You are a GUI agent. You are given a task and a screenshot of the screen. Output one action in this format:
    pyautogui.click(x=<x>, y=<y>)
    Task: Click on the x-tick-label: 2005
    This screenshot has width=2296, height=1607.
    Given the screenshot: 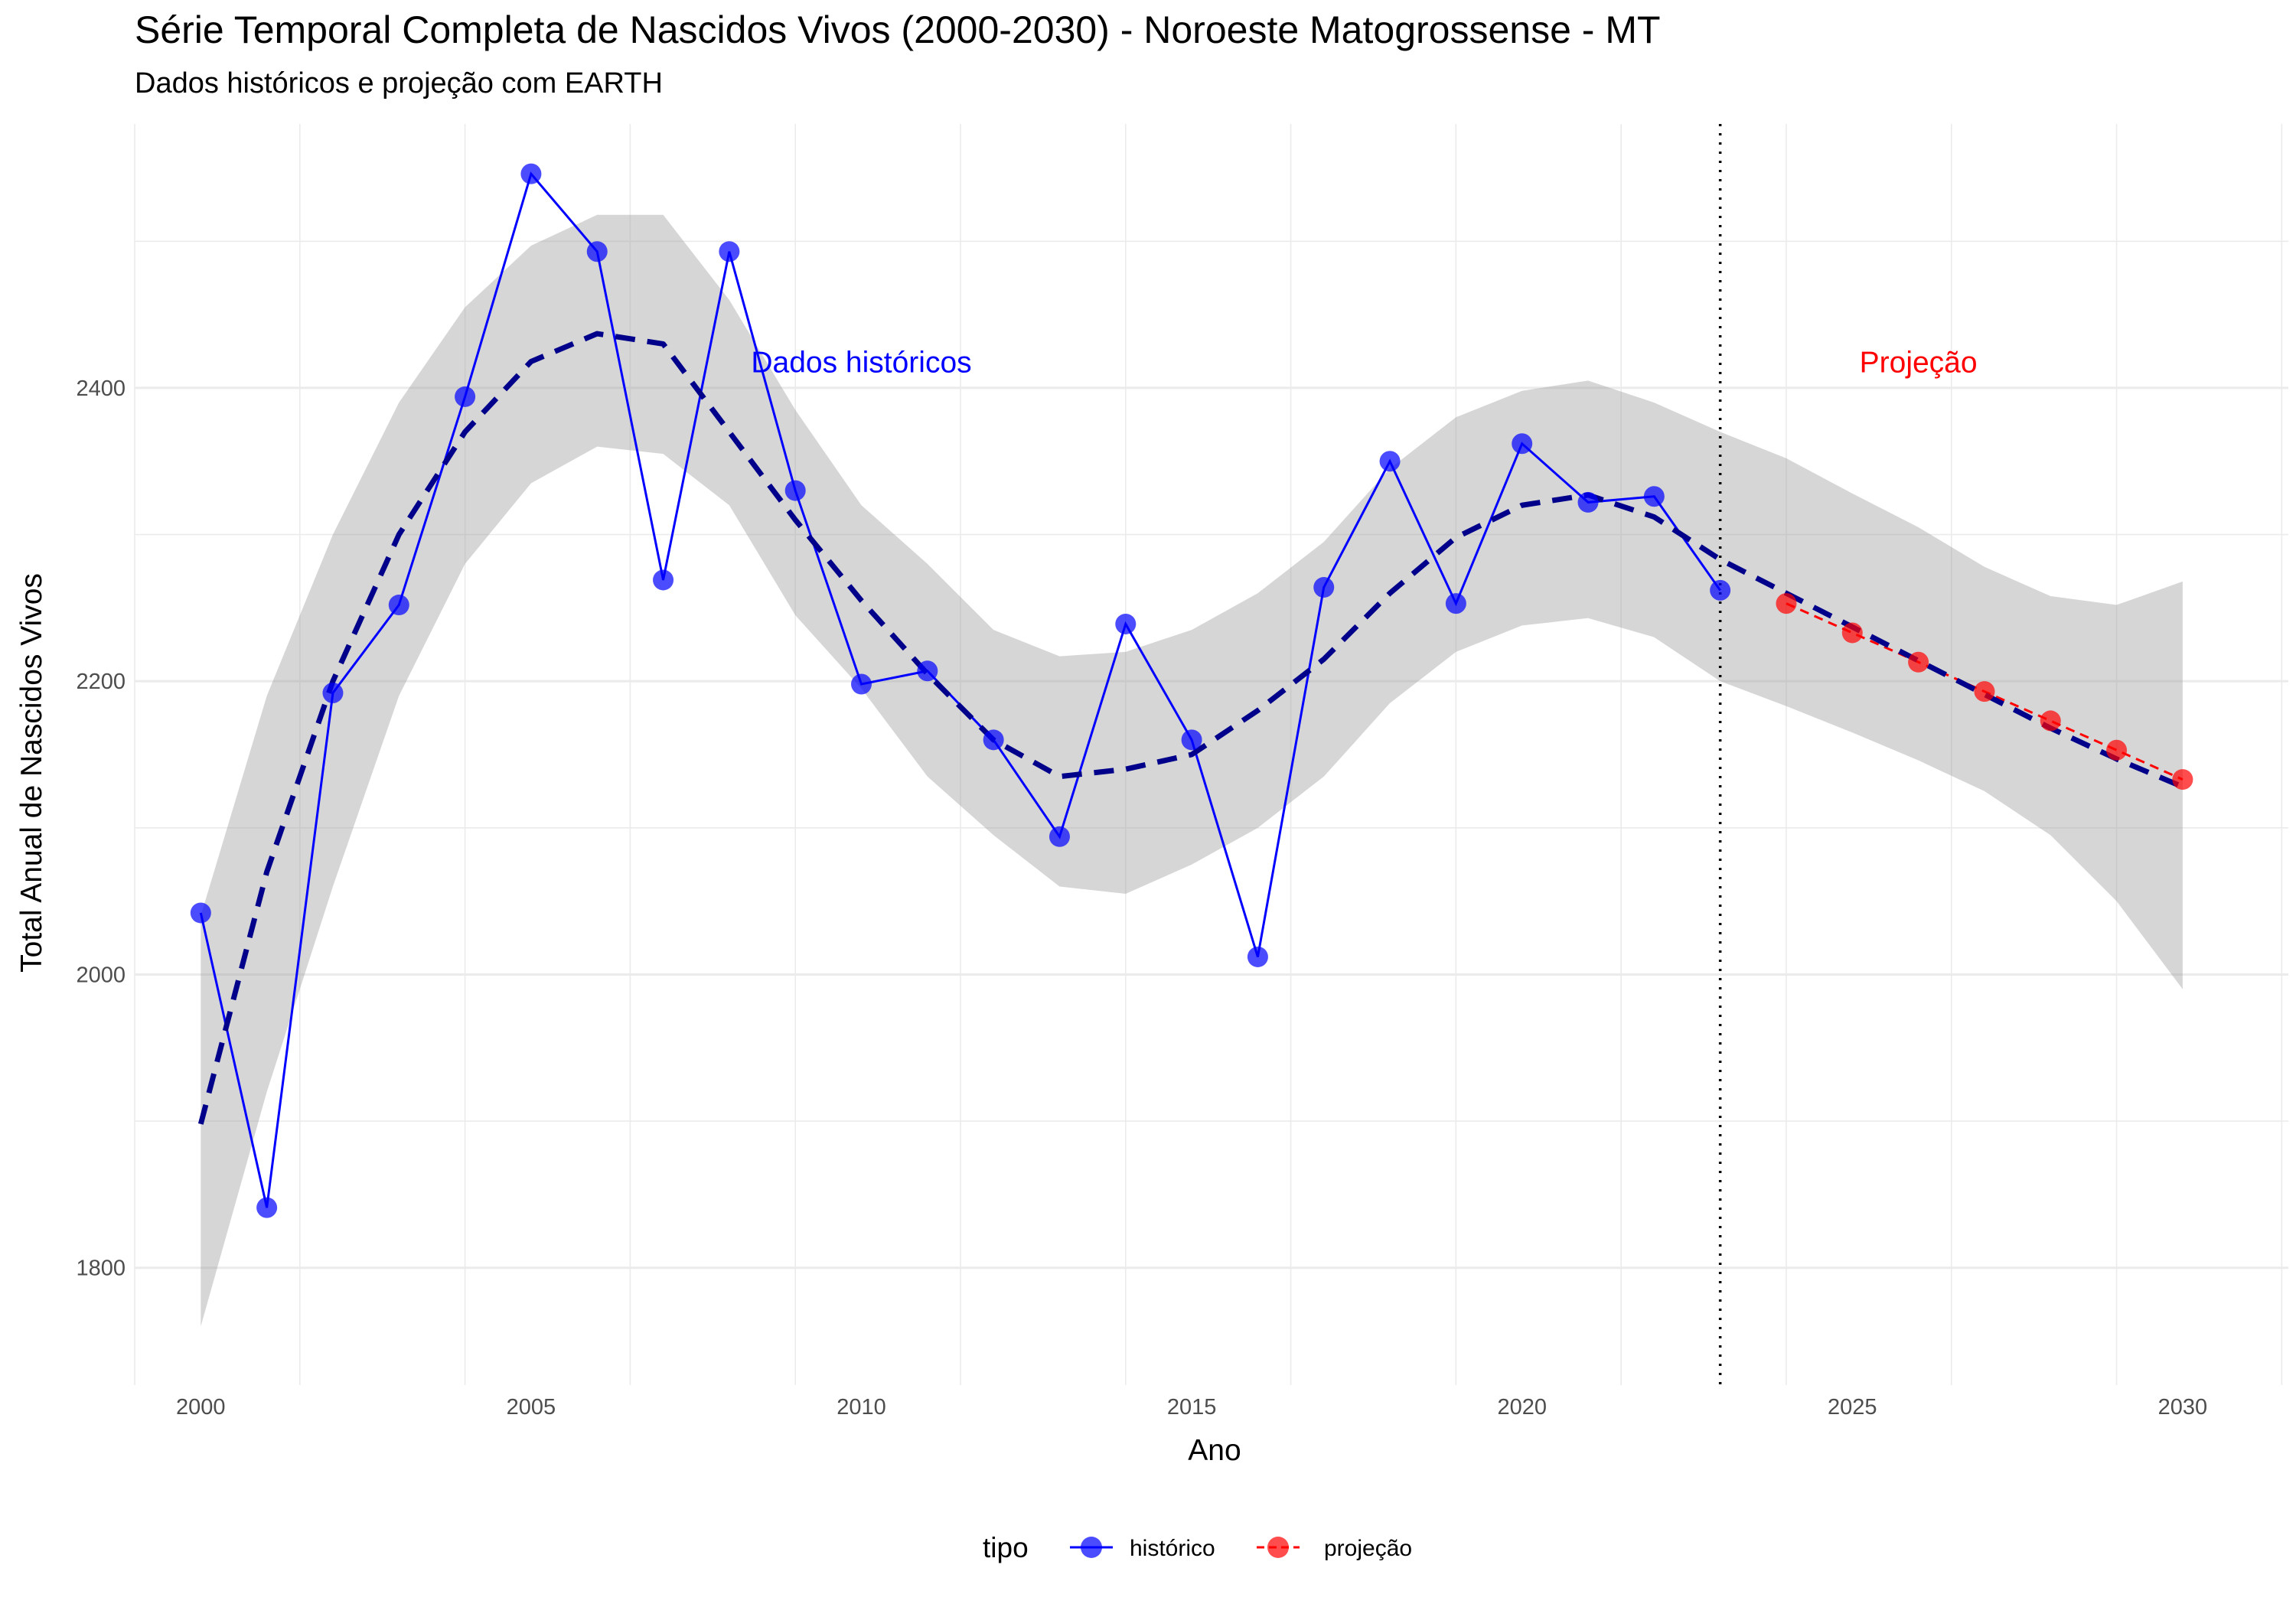 What is the action you would take?
    pyautogui.click(x=531, y=1407)
    